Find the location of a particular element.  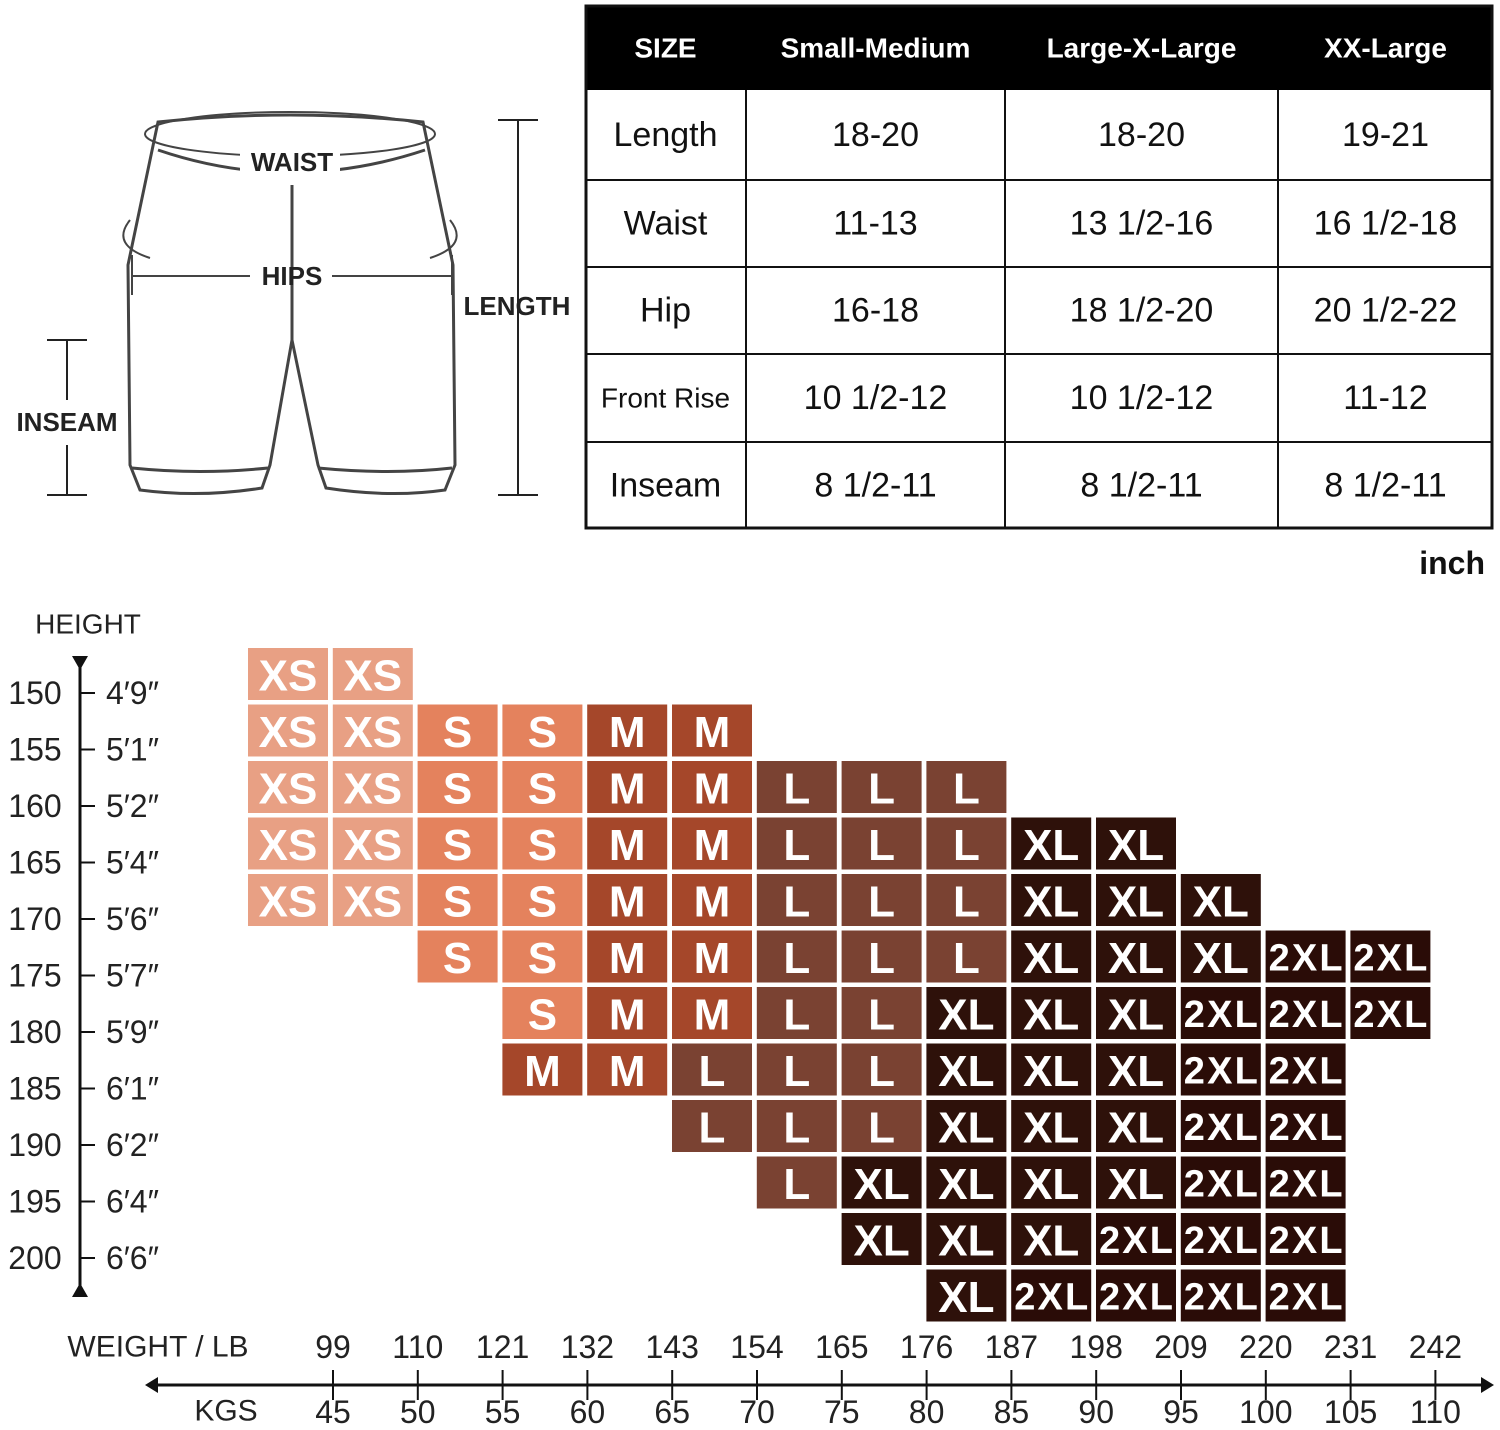

height-cm-label: 155 is located at coordinates (34, 750).